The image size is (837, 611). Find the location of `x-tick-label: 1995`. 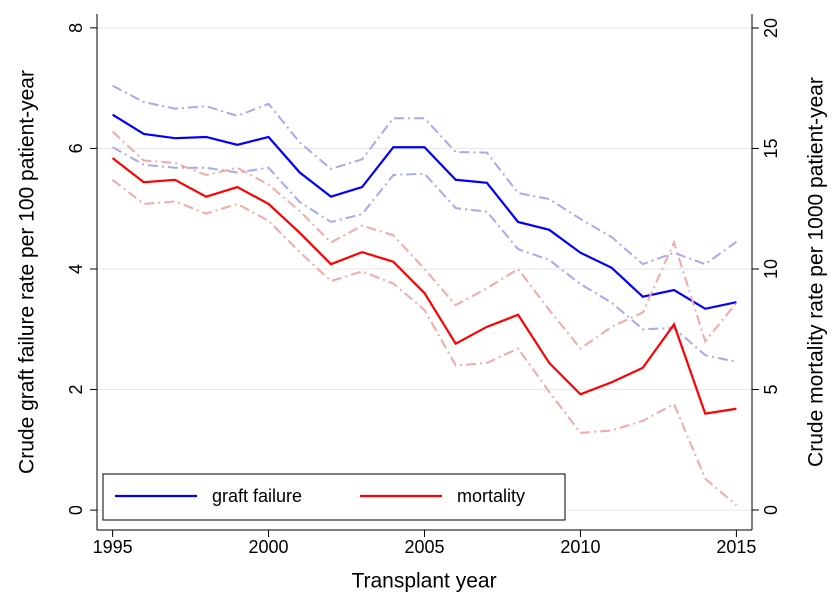

x-tick-label: 1995 is located at coordinates (113, 547).